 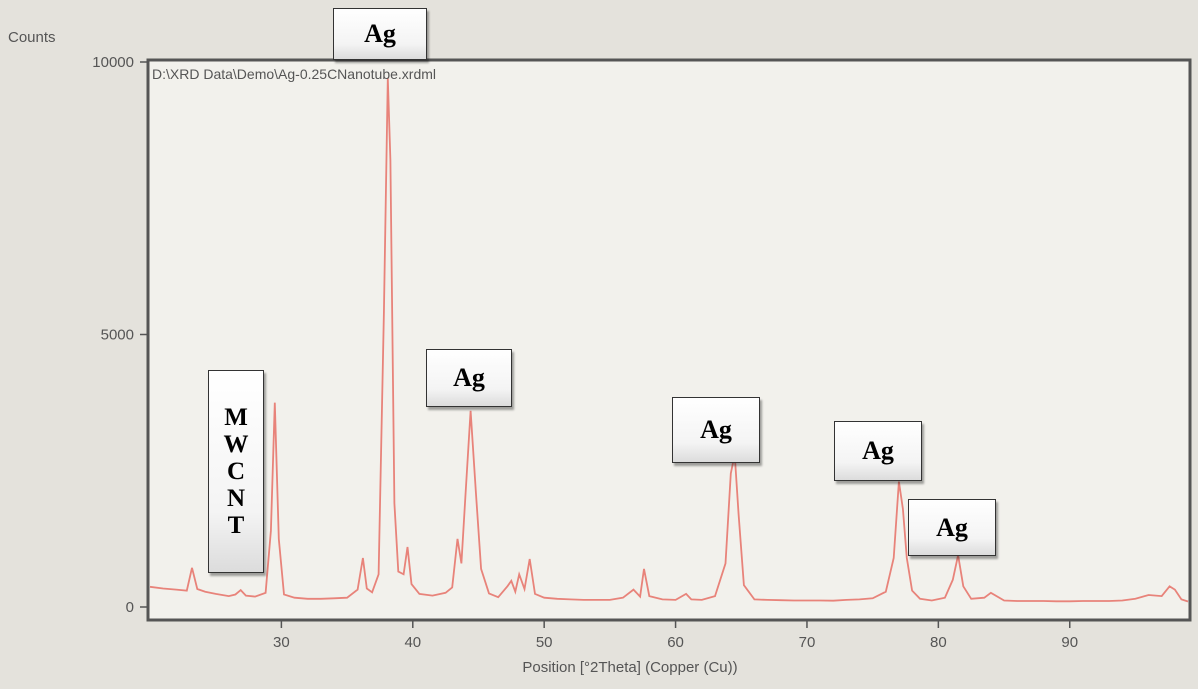 I want to click on y-axis: 0 5000 10000, so click(x=120, y=335).